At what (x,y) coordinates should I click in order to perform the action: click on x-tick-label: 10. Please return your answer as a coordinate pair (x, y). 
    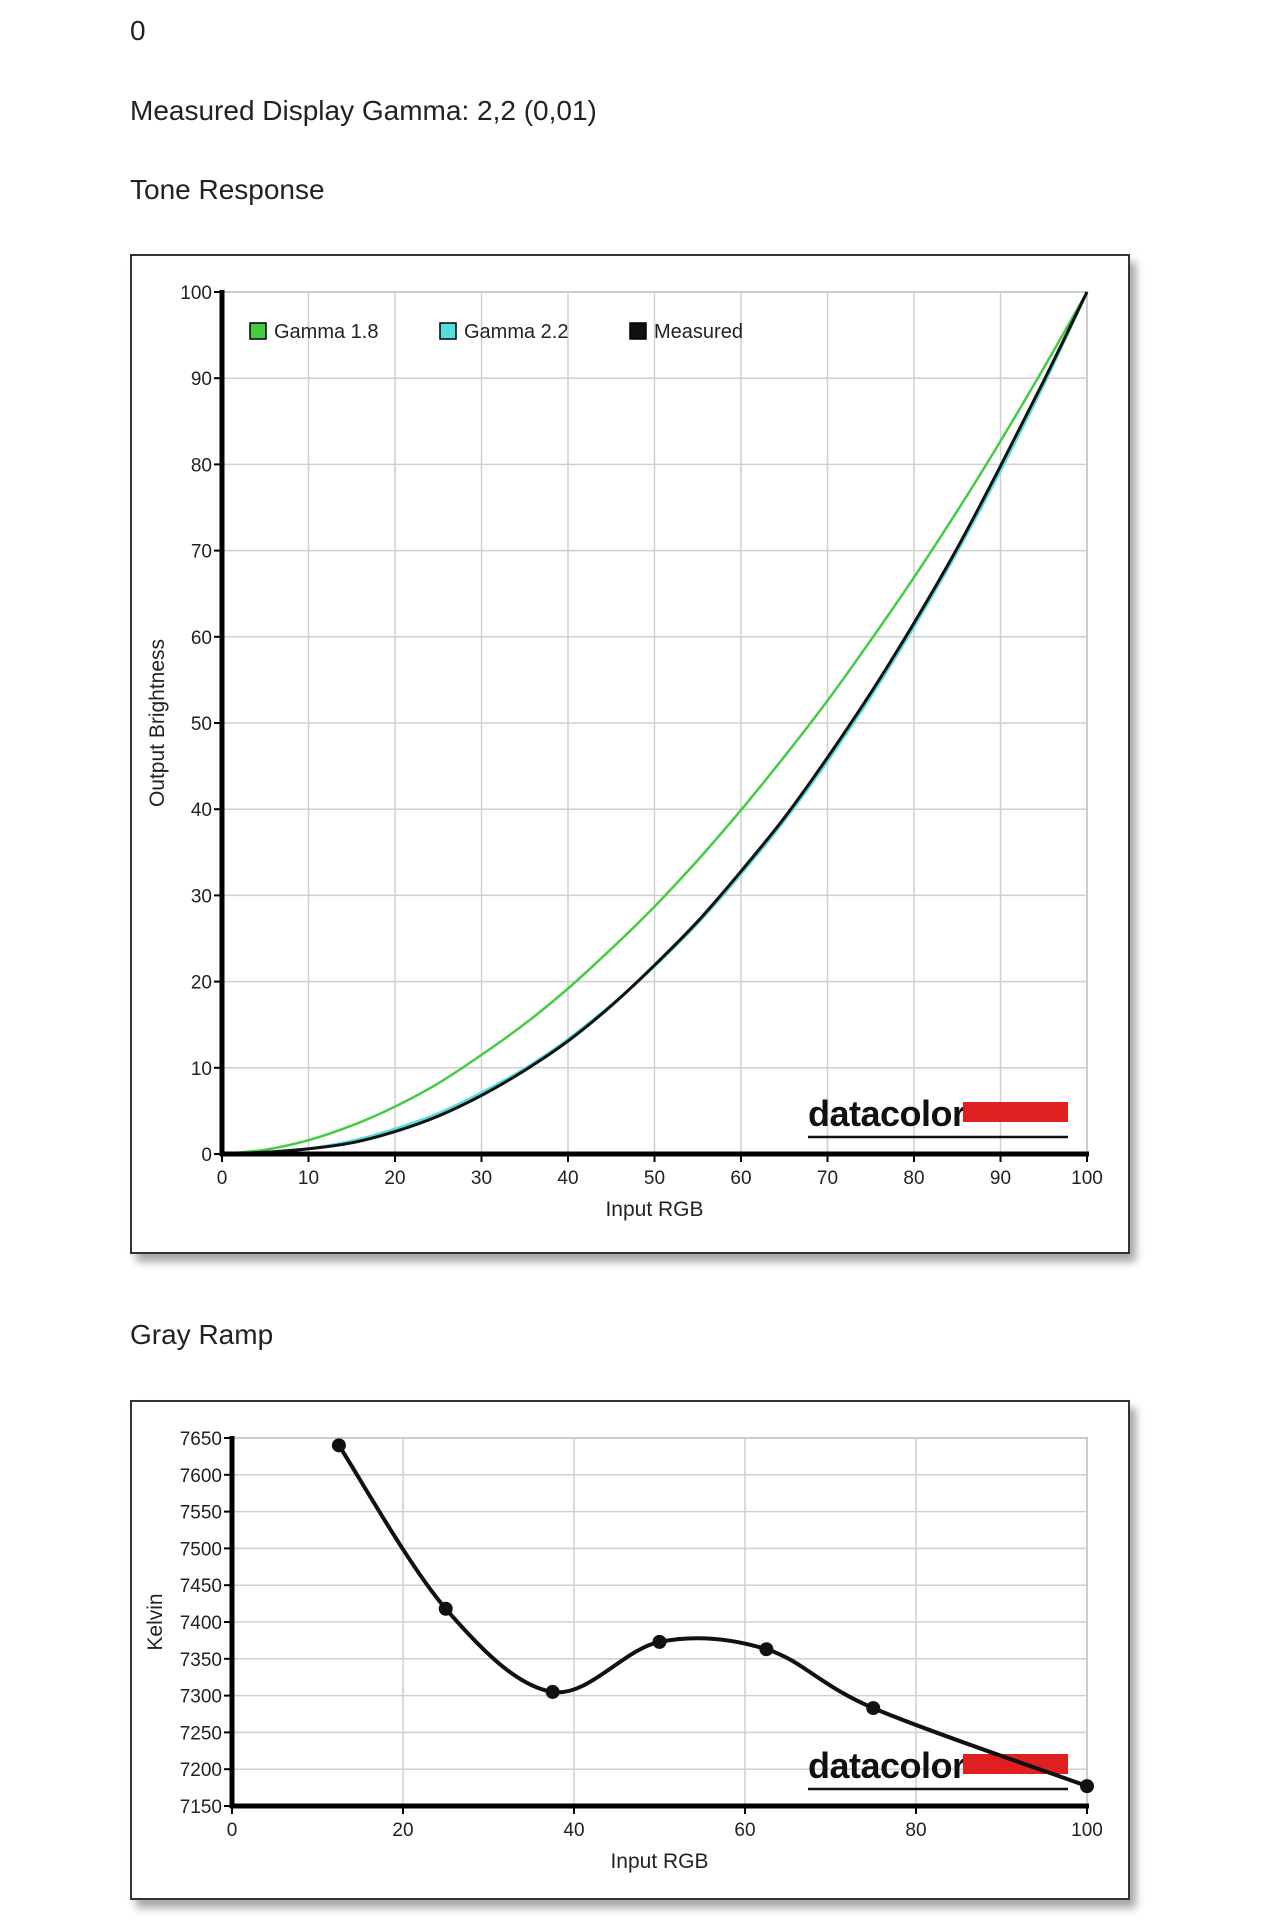
    Looking at the image, I should click on (308, 1178).